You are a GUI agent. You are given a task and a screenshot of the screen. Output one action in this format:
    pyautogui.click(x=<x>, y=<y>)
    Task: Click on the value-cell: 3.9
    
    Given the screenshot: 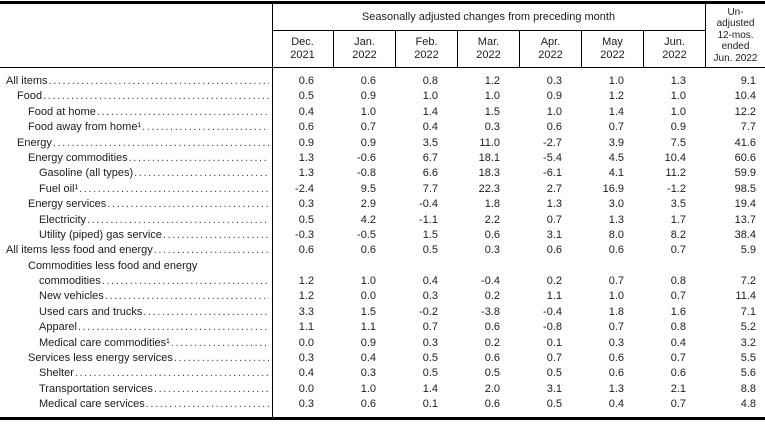 What is the action you would take?
    pyautogui.click(x=616, y=142)
    